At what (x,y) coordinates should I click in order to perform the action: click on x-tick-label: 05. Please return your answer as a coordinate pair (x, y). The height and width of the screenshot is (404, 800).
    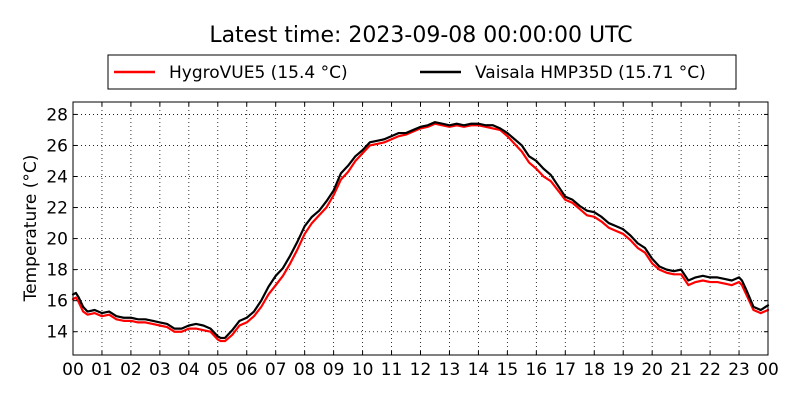
    Looking at the image, I should click on (218, 370).